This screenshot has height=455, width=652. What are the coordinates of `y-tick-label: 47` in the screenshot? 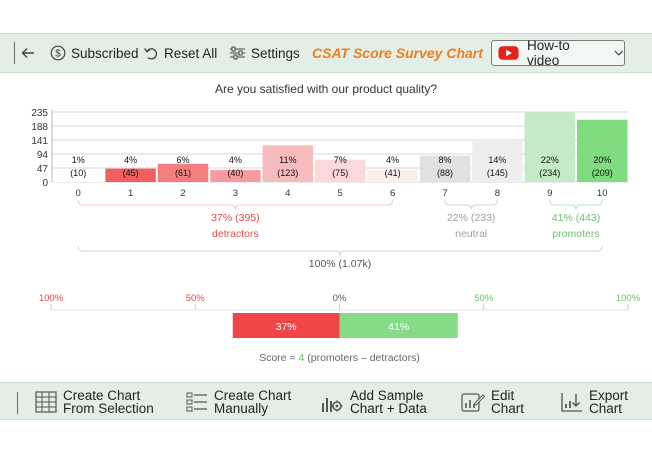 It's located at (43, 169).